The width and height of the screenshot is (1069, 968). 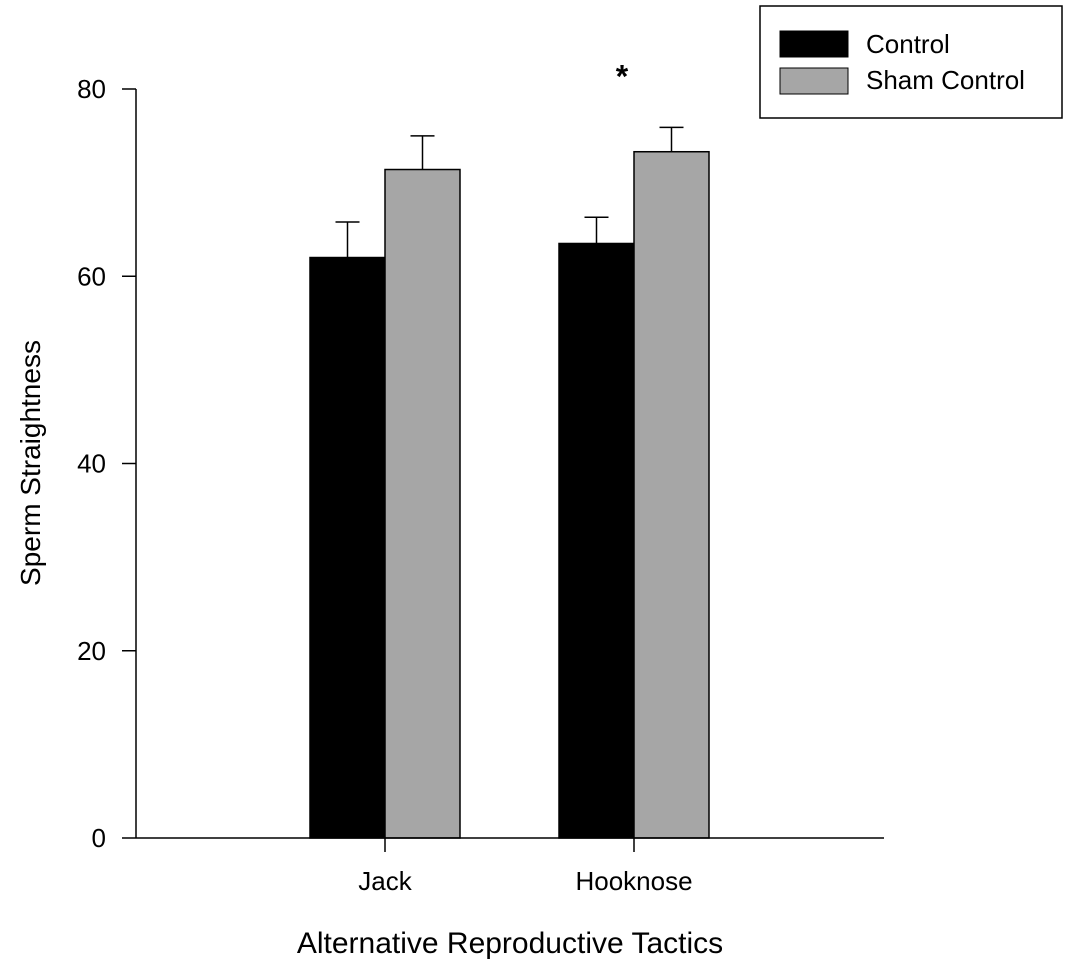 I want to click on y-tick-label: 0, so click(x=99, y=838).